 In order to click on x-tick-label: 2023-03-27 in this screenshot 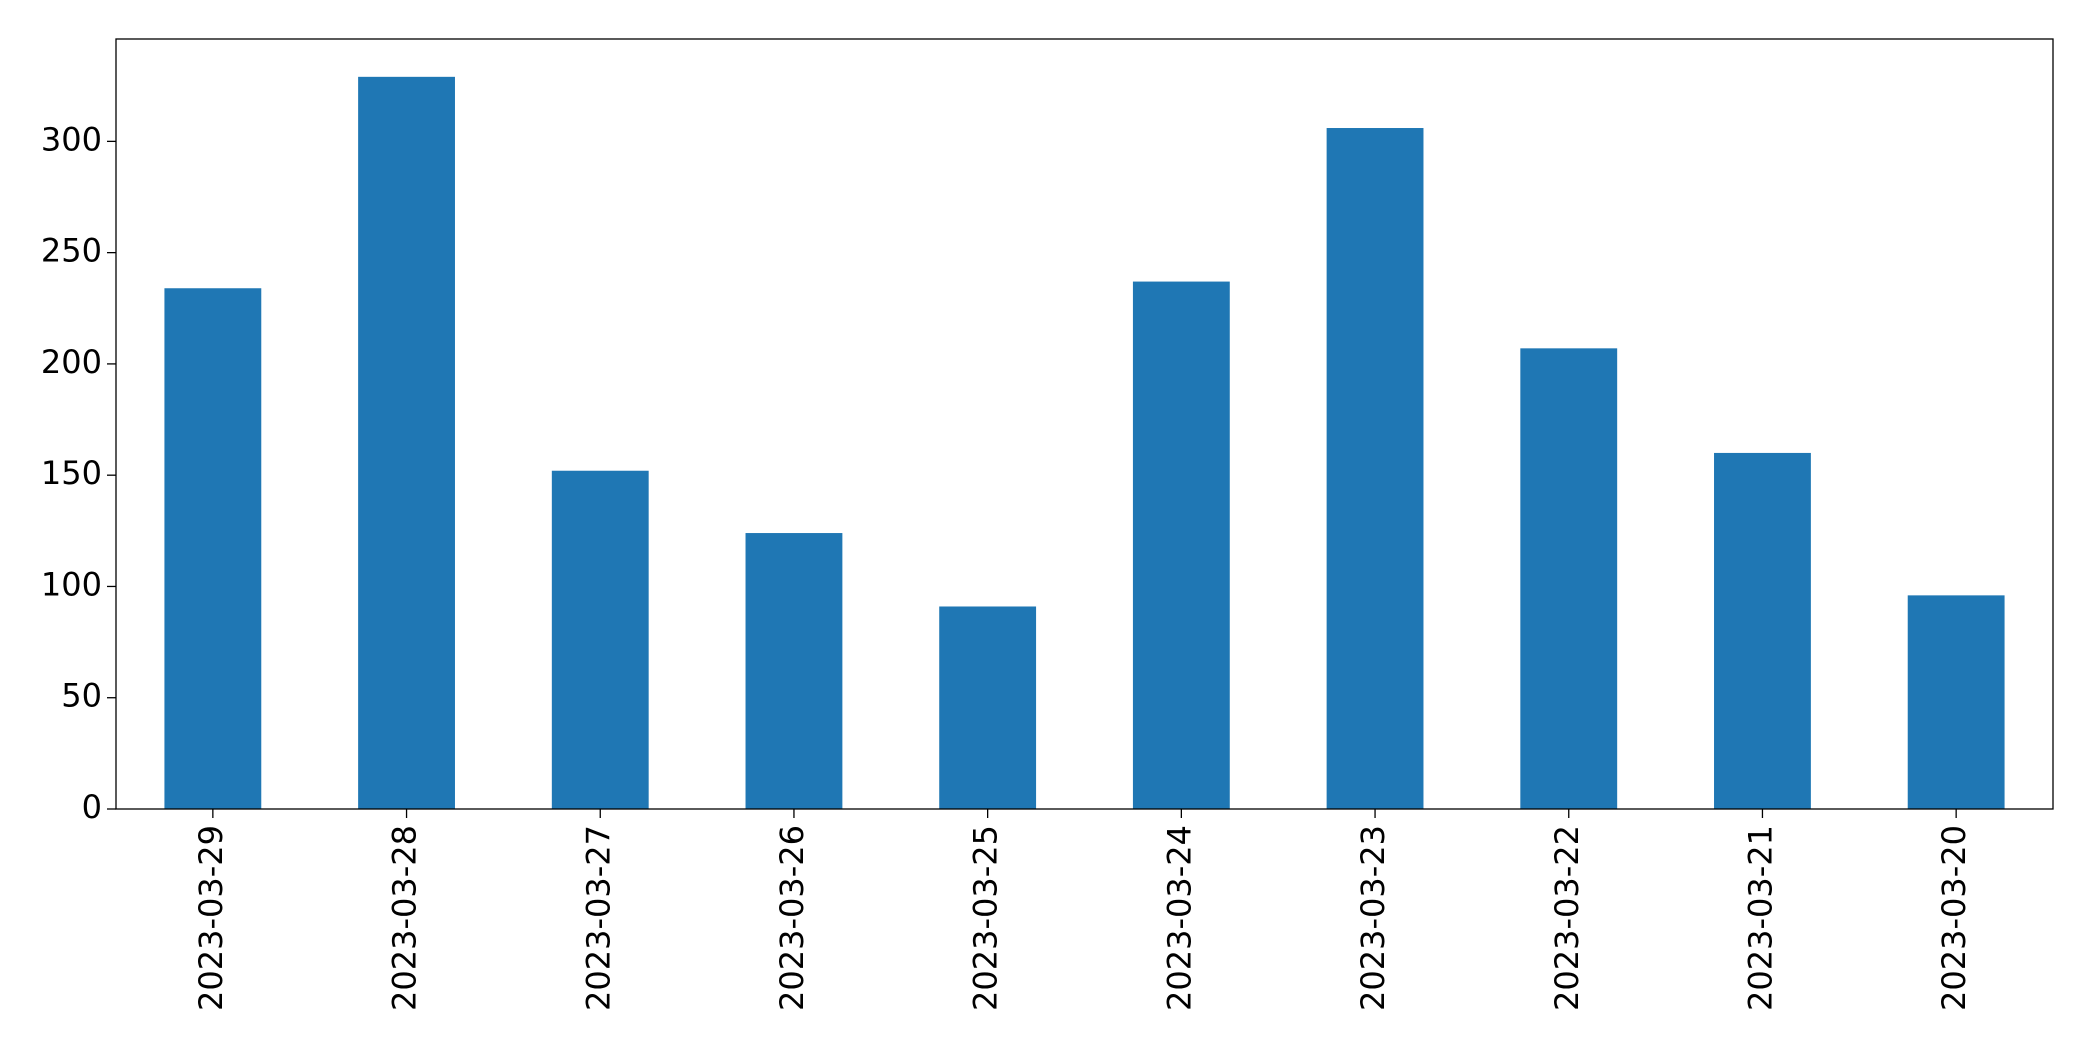, I will do `click(598, 918)`.